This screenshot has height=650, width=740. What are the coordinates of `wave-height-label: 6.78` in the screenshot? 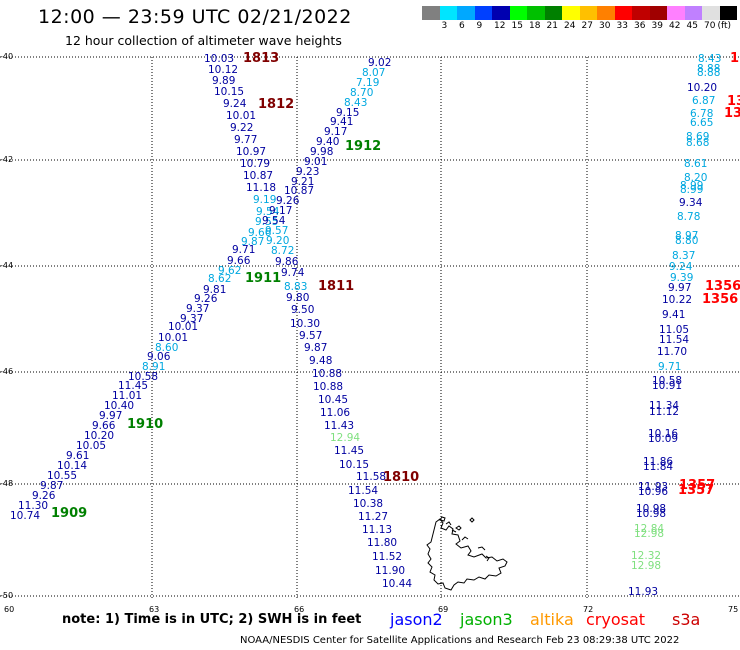 It's located at (702, 114).